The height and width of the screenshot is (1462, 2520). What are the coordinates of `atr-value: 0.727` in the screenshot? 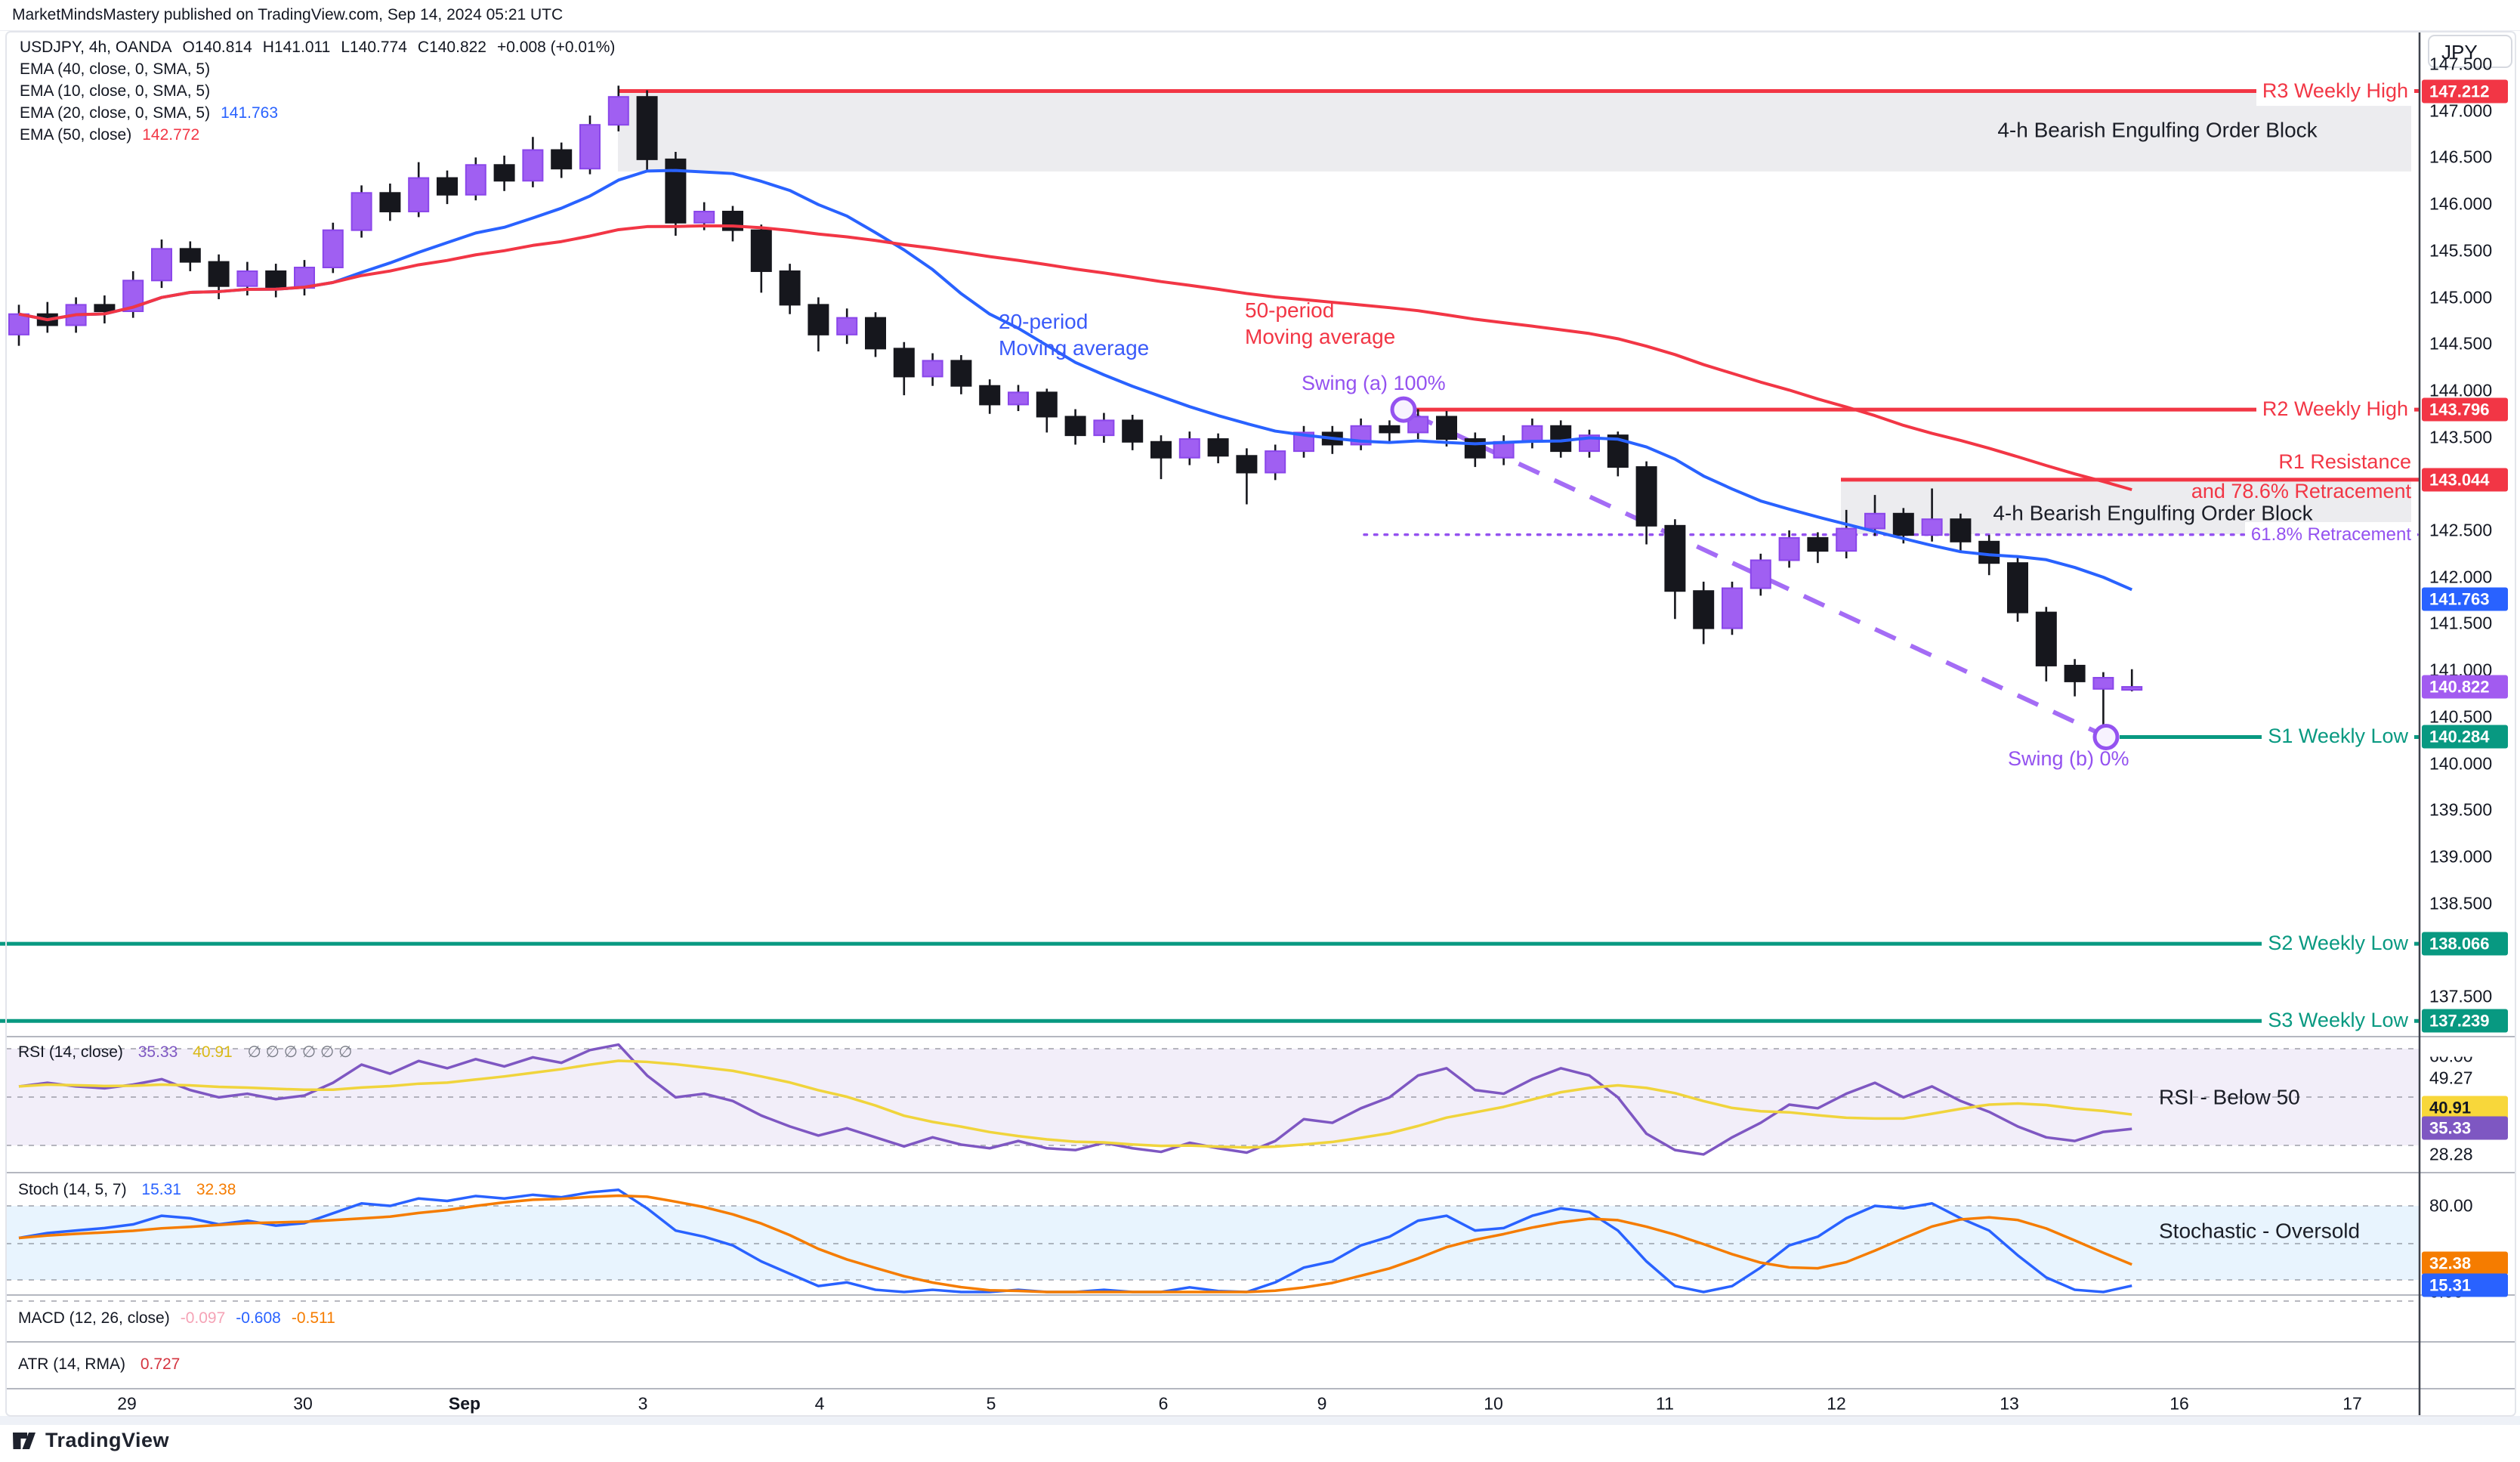 It's located at (160, 1364).